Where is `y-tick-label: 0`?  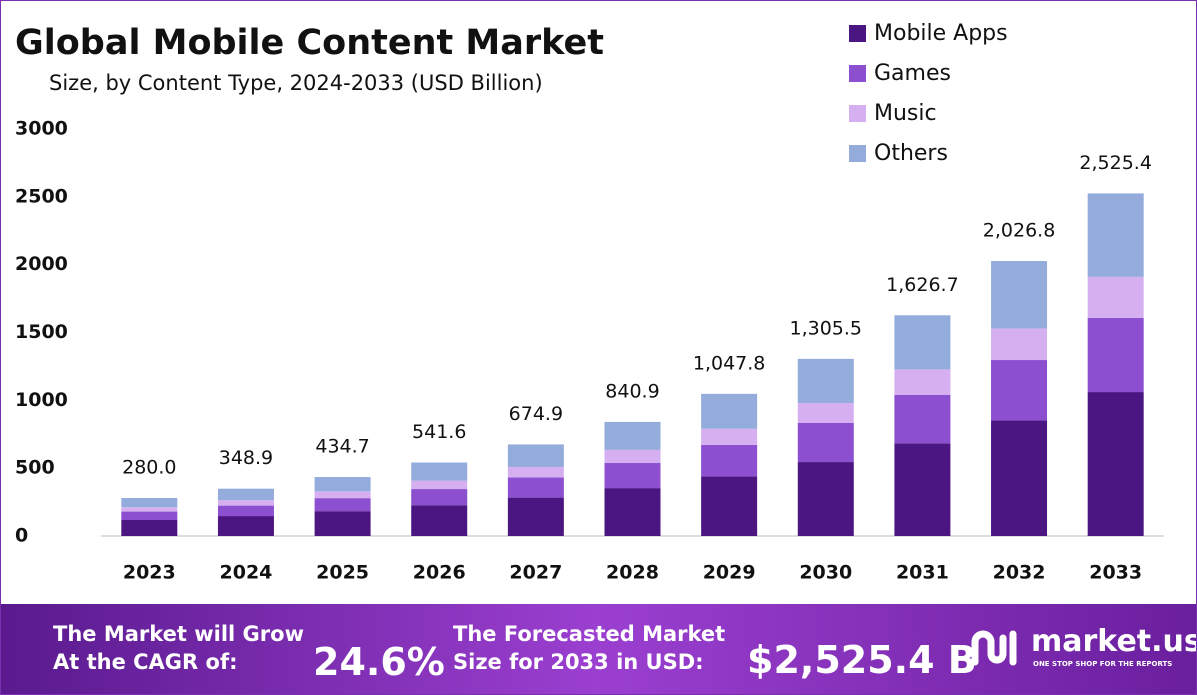 y-tick-label: 0 is located at coordinates (21, 536).